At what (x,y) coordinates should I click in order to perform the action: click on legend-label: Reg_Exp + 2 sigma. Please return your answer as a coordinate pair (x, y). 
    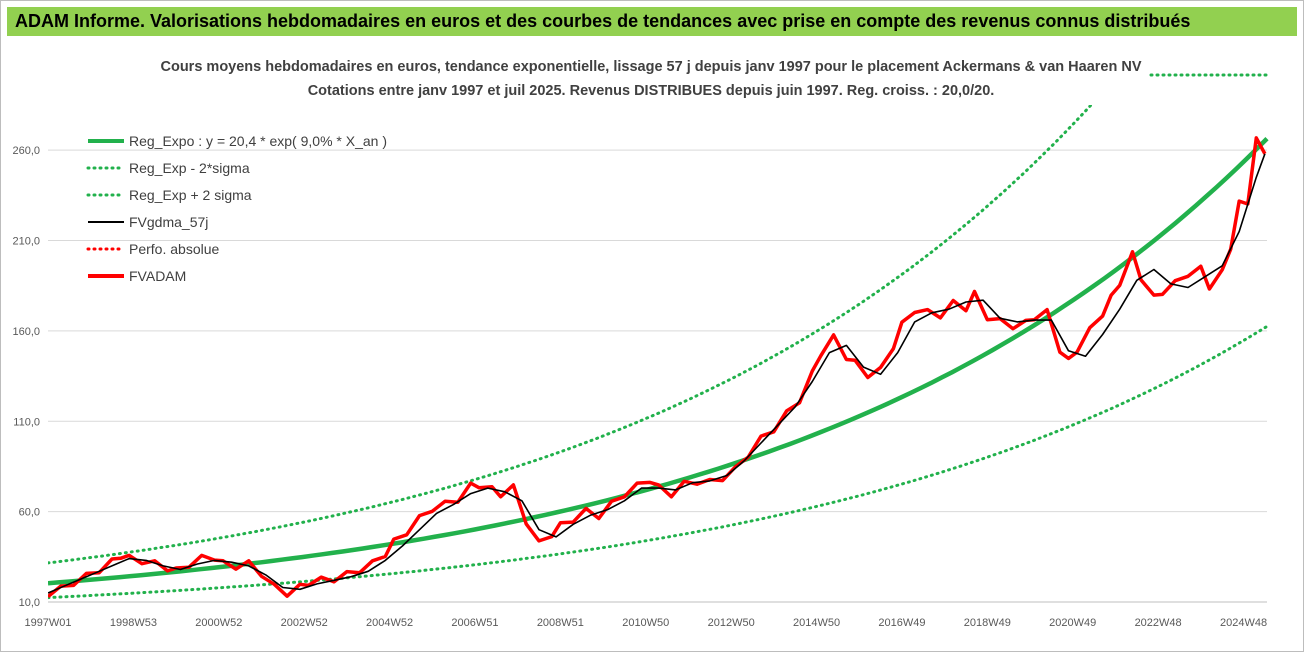
    Looking at the image, I should click on (190, 195).